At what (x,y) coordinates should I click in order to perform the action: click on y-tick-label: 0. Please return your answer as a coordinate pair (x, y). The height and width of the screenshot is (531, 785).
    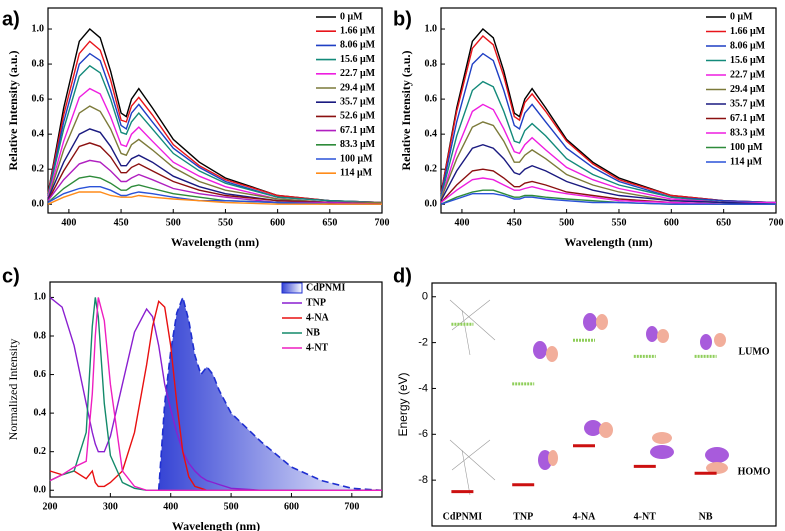
    Looking at the image, I should click on (425, 297).